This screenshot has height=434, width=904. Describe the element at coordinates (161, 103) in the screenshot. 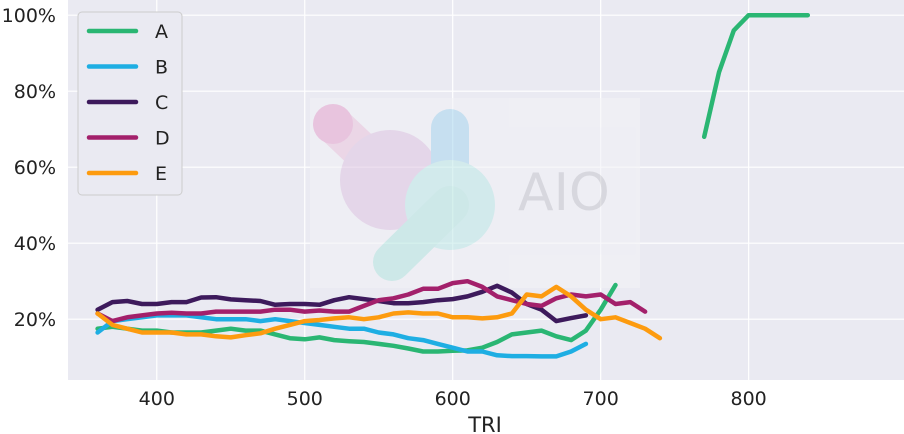

I see `legend-label-c: C` at that location.